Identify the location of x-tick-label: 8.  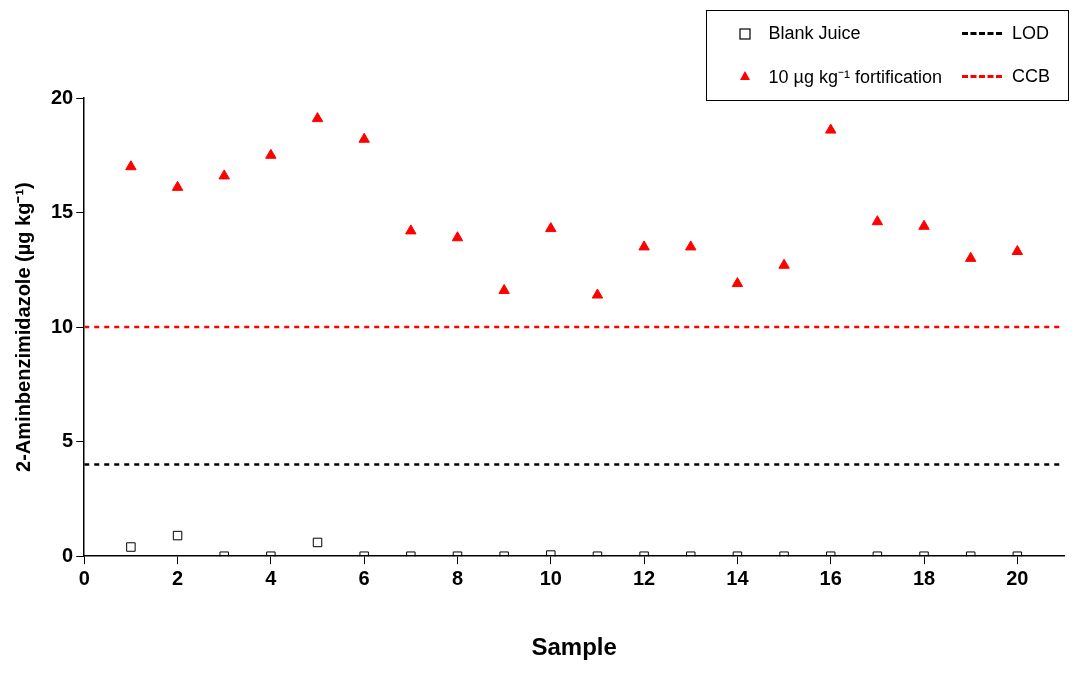
(457, 577).